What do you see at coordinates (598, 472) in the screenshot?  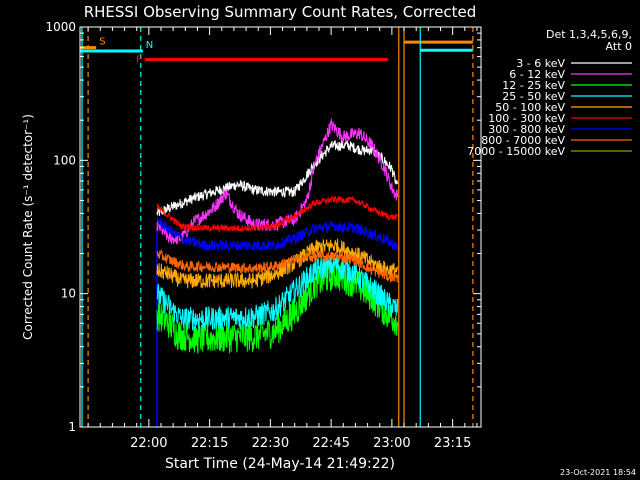 I see `timestamp: 23-Oct-2021 18:54` at bounding box center [598, 472].